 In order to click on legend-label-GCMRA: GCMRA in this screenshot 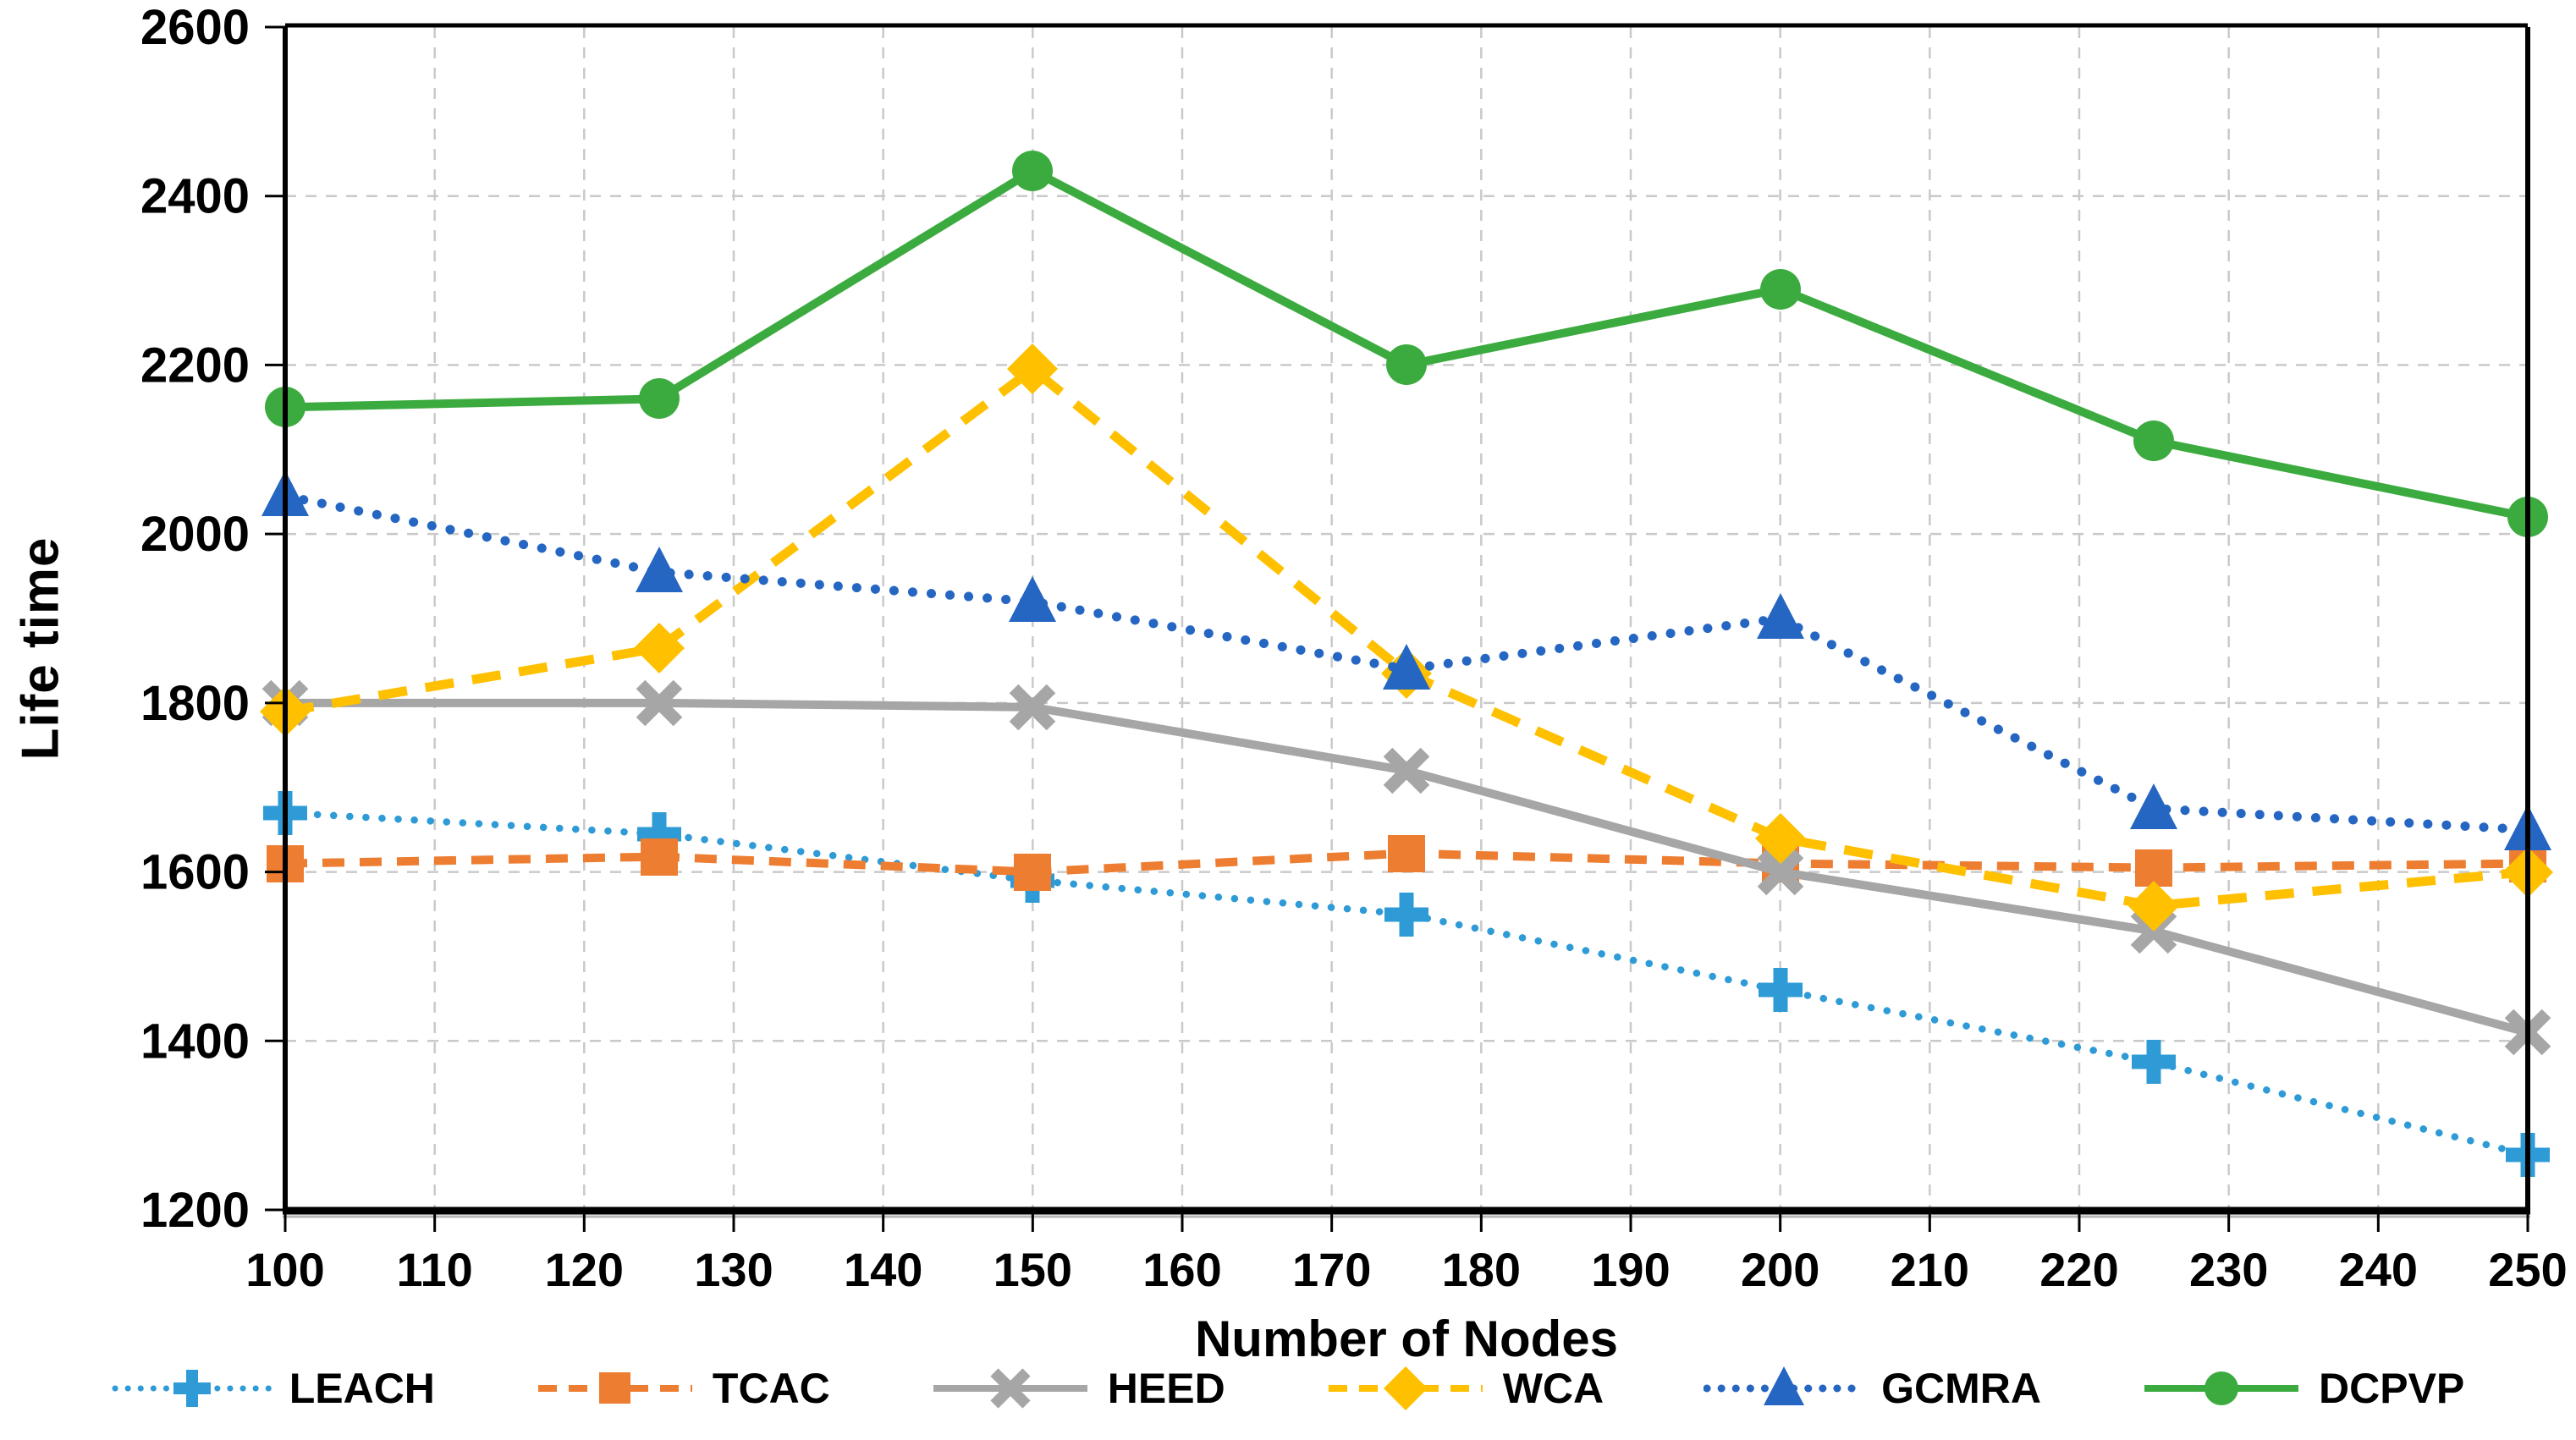, I will do `click(1961, 1388)`.